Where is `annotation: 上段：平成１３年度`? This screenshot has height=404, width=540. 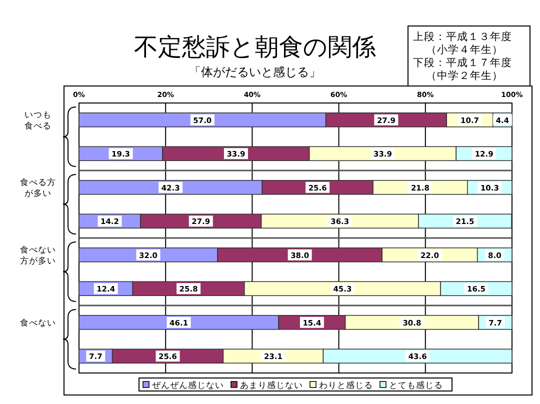
annotation: 上段：平成１３年度 is located at coordinates (462, 37).